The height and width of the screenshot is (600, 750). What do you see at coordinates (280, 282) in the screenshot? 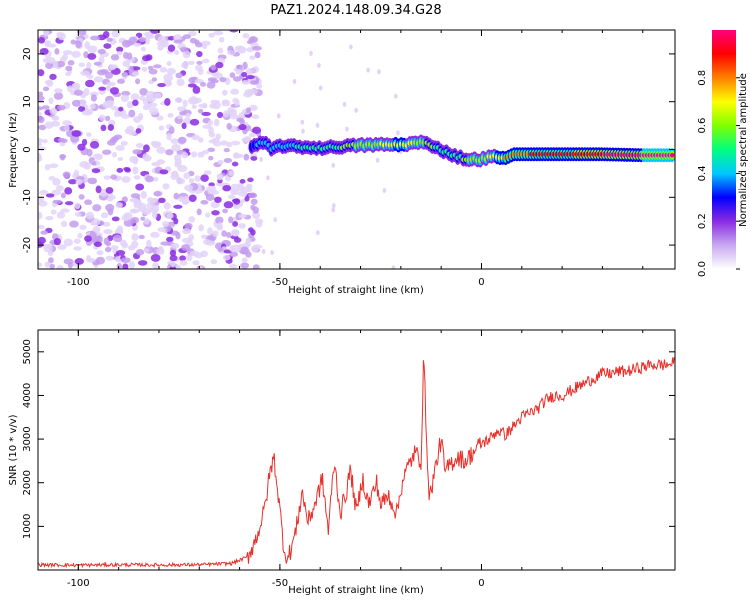
I see `x-tick-label: -50` at bounding box center [280, 282].